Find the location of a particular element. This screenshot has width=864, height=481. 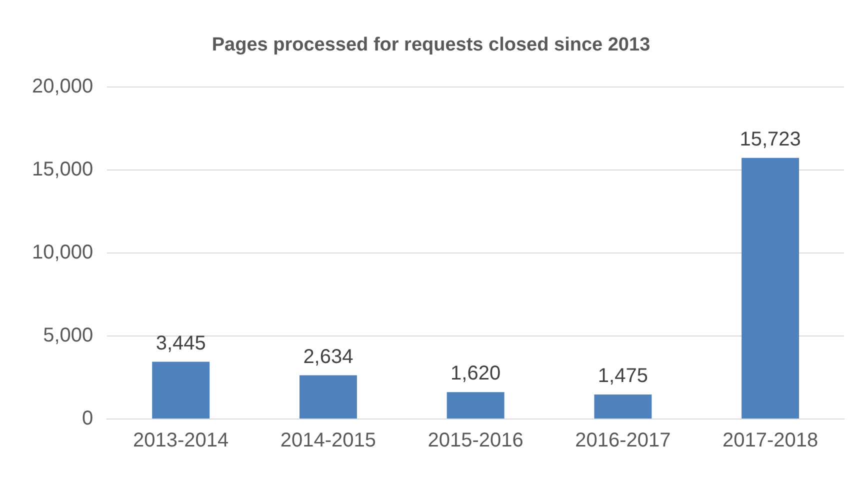

x-tick-label: 2015-2016 is located at coordinates (476, 441).